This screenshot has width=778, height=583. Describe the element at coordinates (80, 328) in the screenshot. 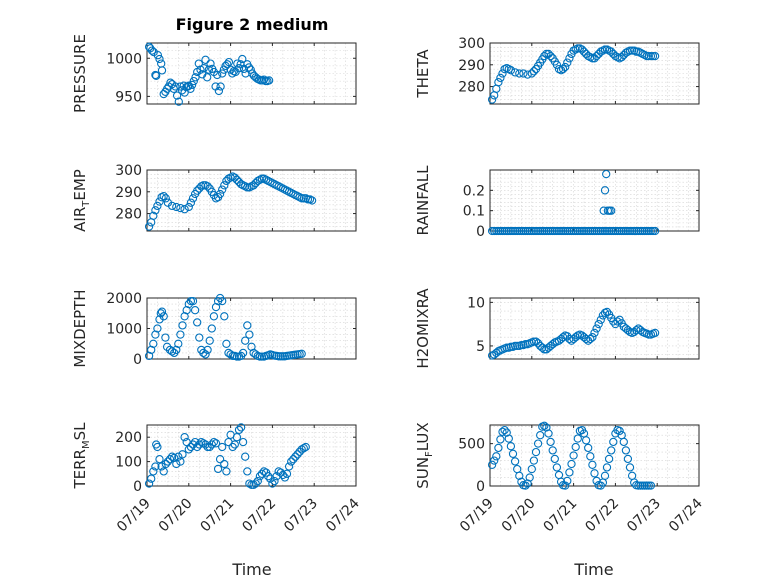

I see `y-axis-label-mixdepth: MIXDEPTH` at that location.